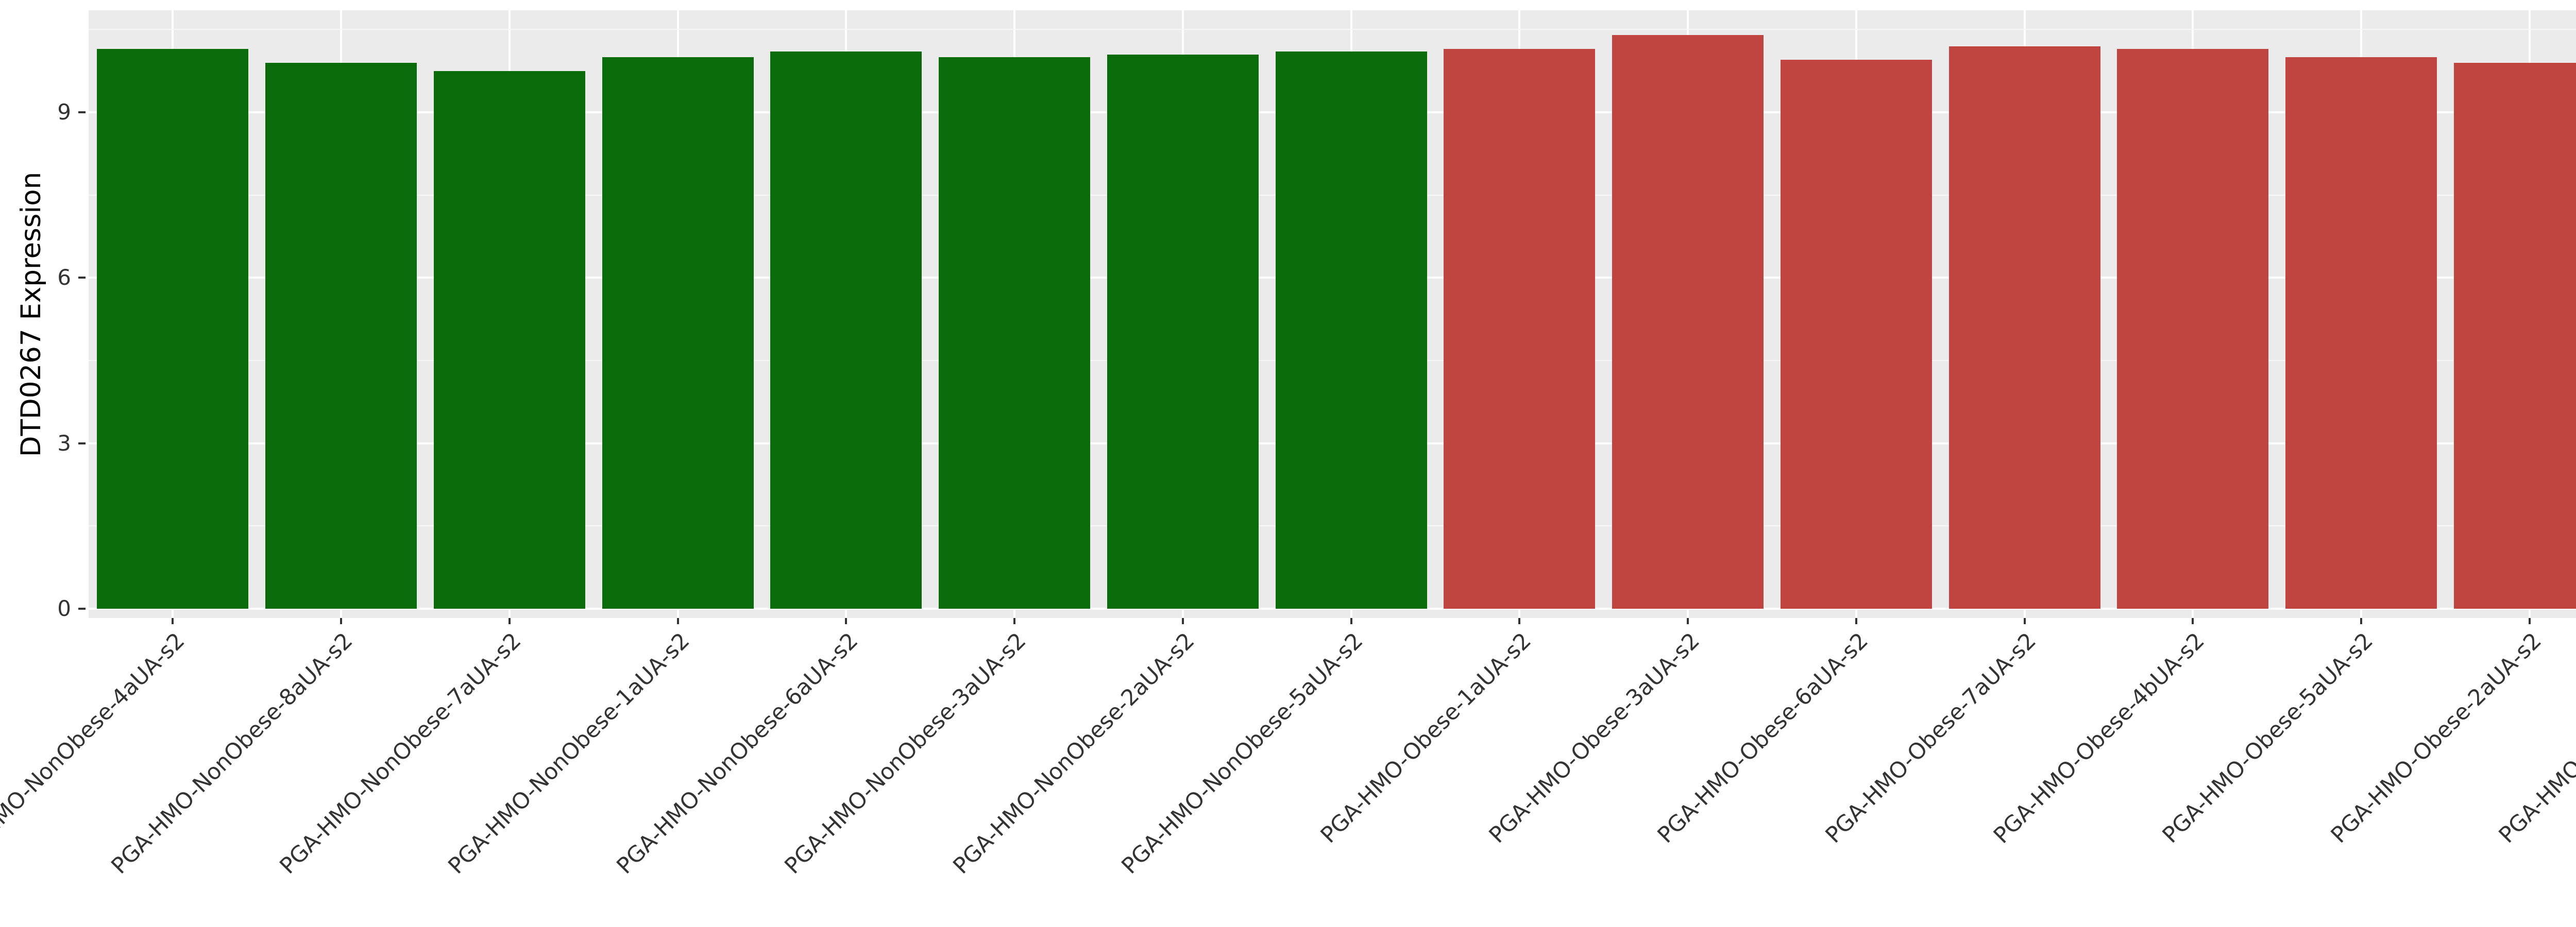 Image resolution: width=2576 pixels, height=927 pixels. What do you see at coordinates (64, 443) in the screenshot?
I see `y-tick-label: 3` at bounding box center [64, 443].